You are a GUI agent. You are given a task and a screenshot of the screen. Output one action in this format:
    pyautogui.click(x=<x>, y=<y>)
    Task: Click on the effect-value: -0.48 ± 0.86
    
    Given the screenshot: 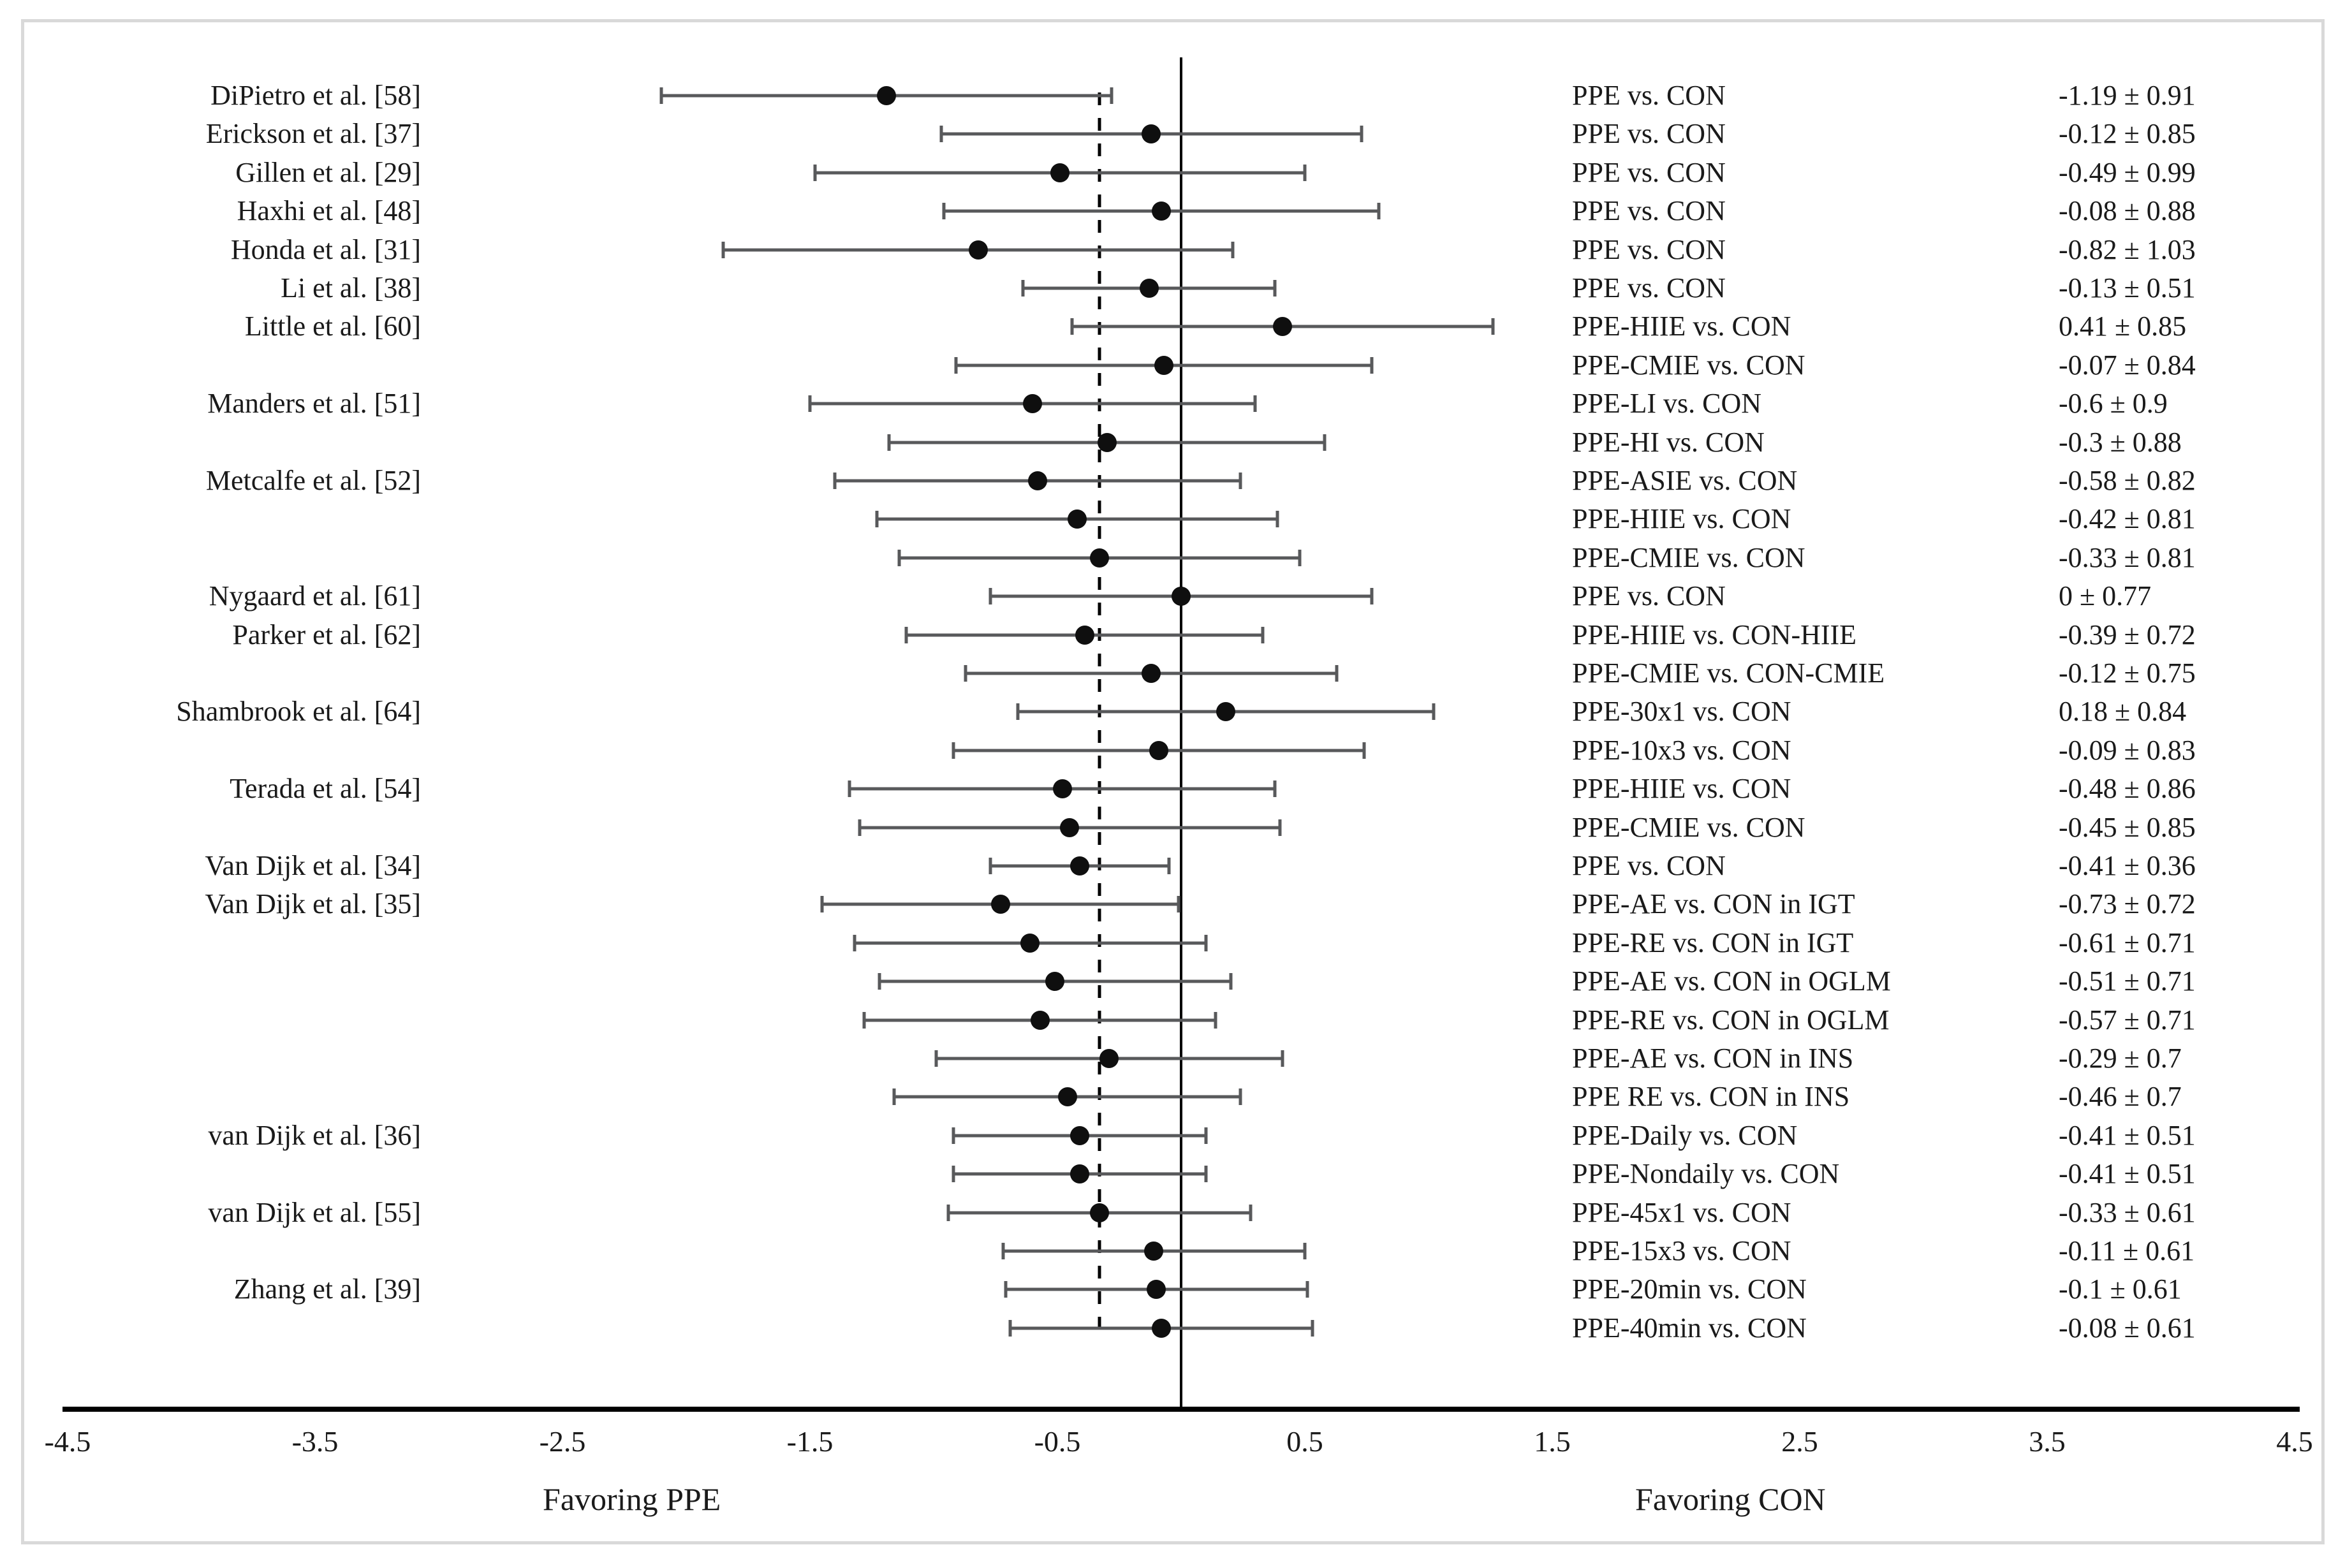 What is the action you would take?
    pyautogui.click(x=2127, y=789)
    